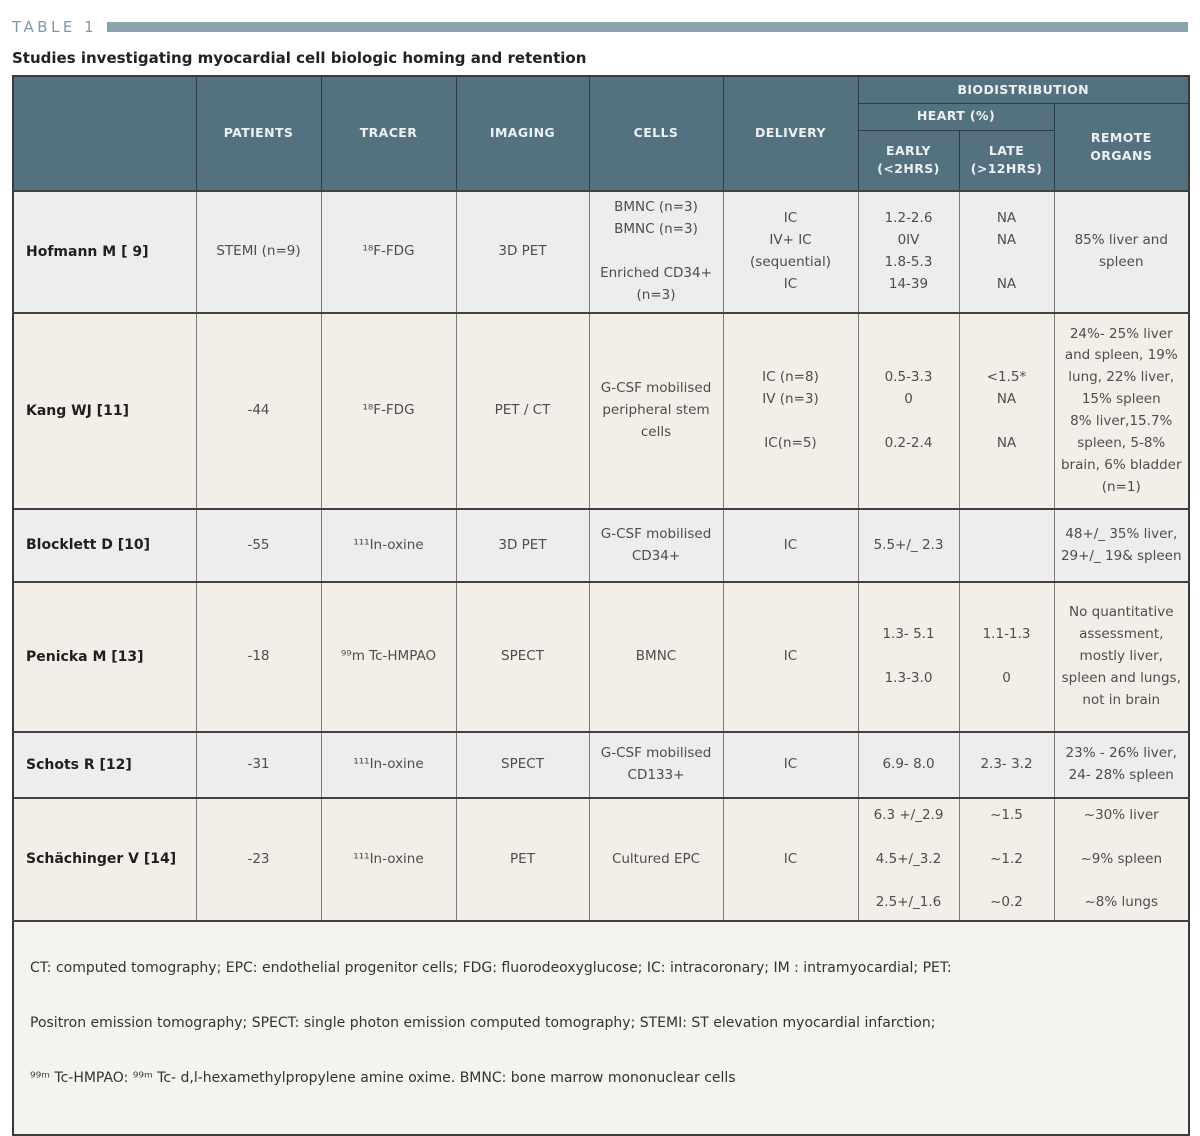 Image resolution: width=1200 pixels, height=1136 pixels. I want to click on cell-remote: 85% liver and spleen, so click(1121, 252).